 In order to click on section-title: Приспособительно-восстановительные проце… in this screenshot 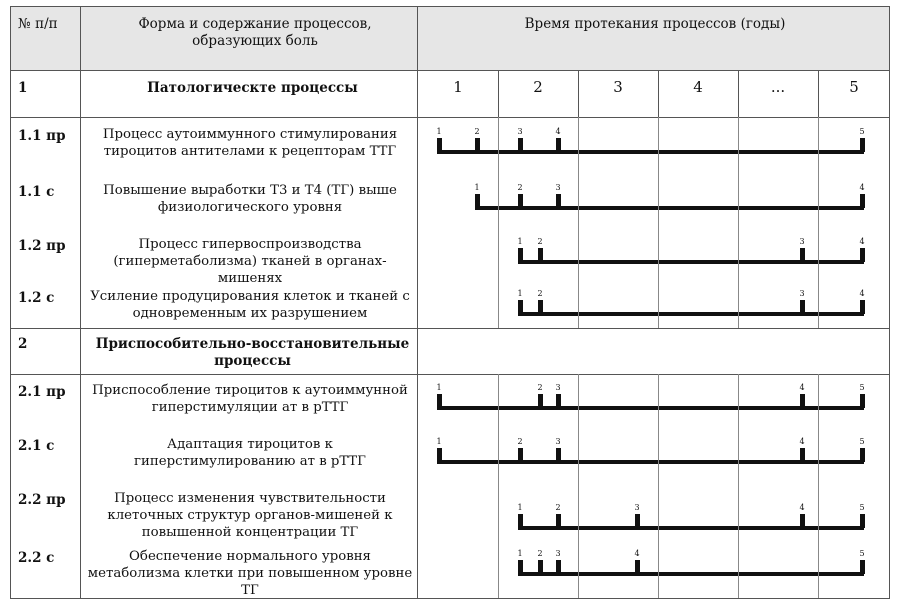, I will do `click(252, 352)`.